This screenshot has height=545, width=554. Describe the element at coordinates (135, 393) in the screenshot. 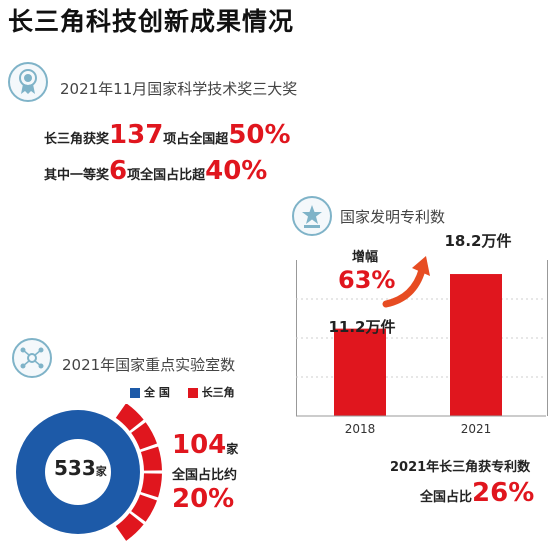

I see `legend-swatch-national` at that location.